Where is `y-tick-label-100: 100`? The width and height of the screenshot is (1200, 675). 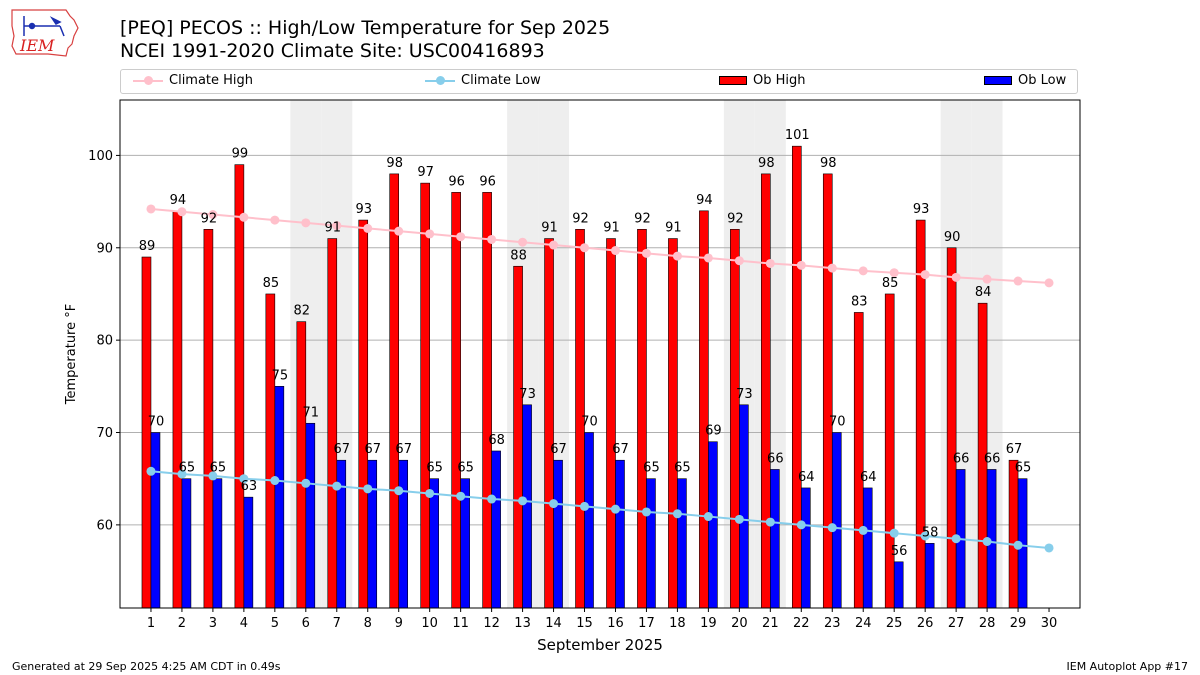
y-tick-label-100: 100 is located at coordinates (100, 156).